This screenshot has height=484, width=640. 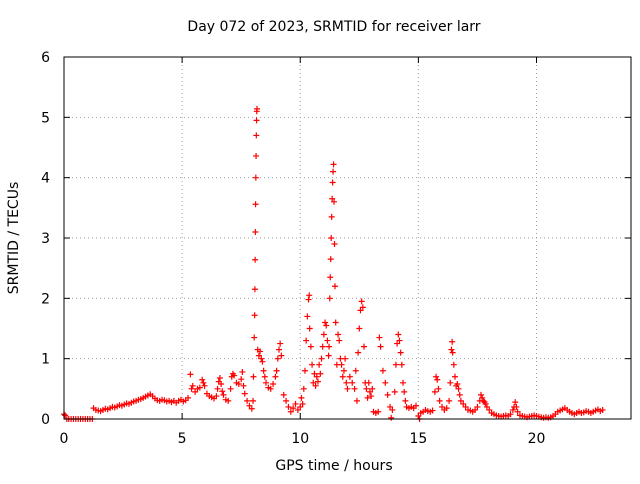 I want to click on y-axis-label: SRMTID / TECUs, so click(x=14, y=238).